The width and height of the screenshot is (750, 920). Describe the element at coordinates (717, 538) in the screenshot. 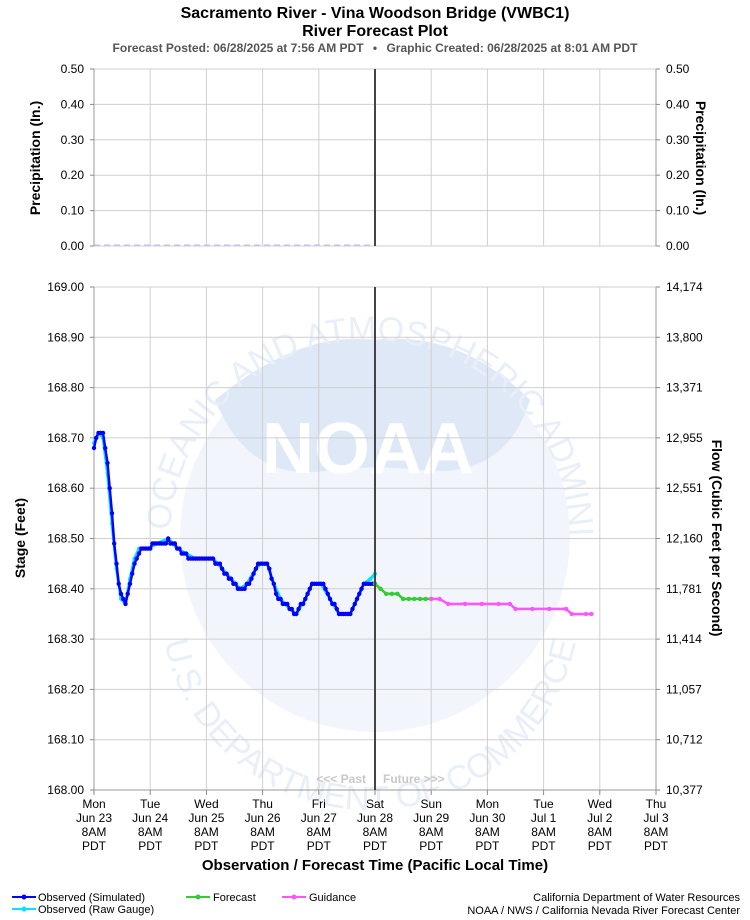

I see `flow-y-label: Flow (Cubic Feet per Second)` at that location.